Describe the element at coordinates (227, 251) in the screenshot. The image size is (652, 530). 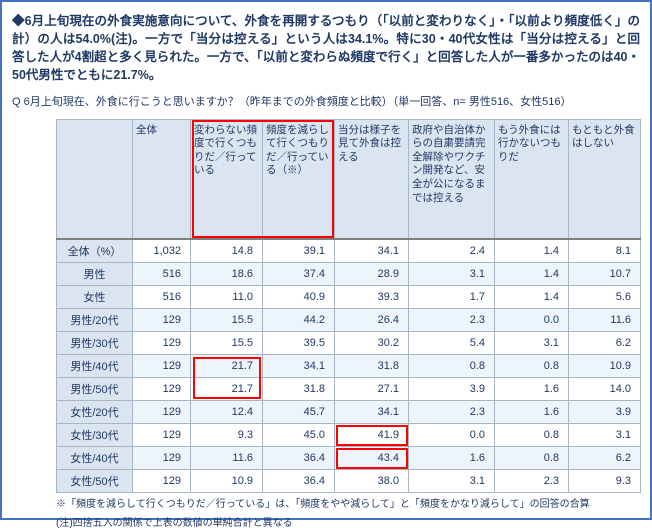
I see `cell-value-total-same-frequency: 14.8` at that location.